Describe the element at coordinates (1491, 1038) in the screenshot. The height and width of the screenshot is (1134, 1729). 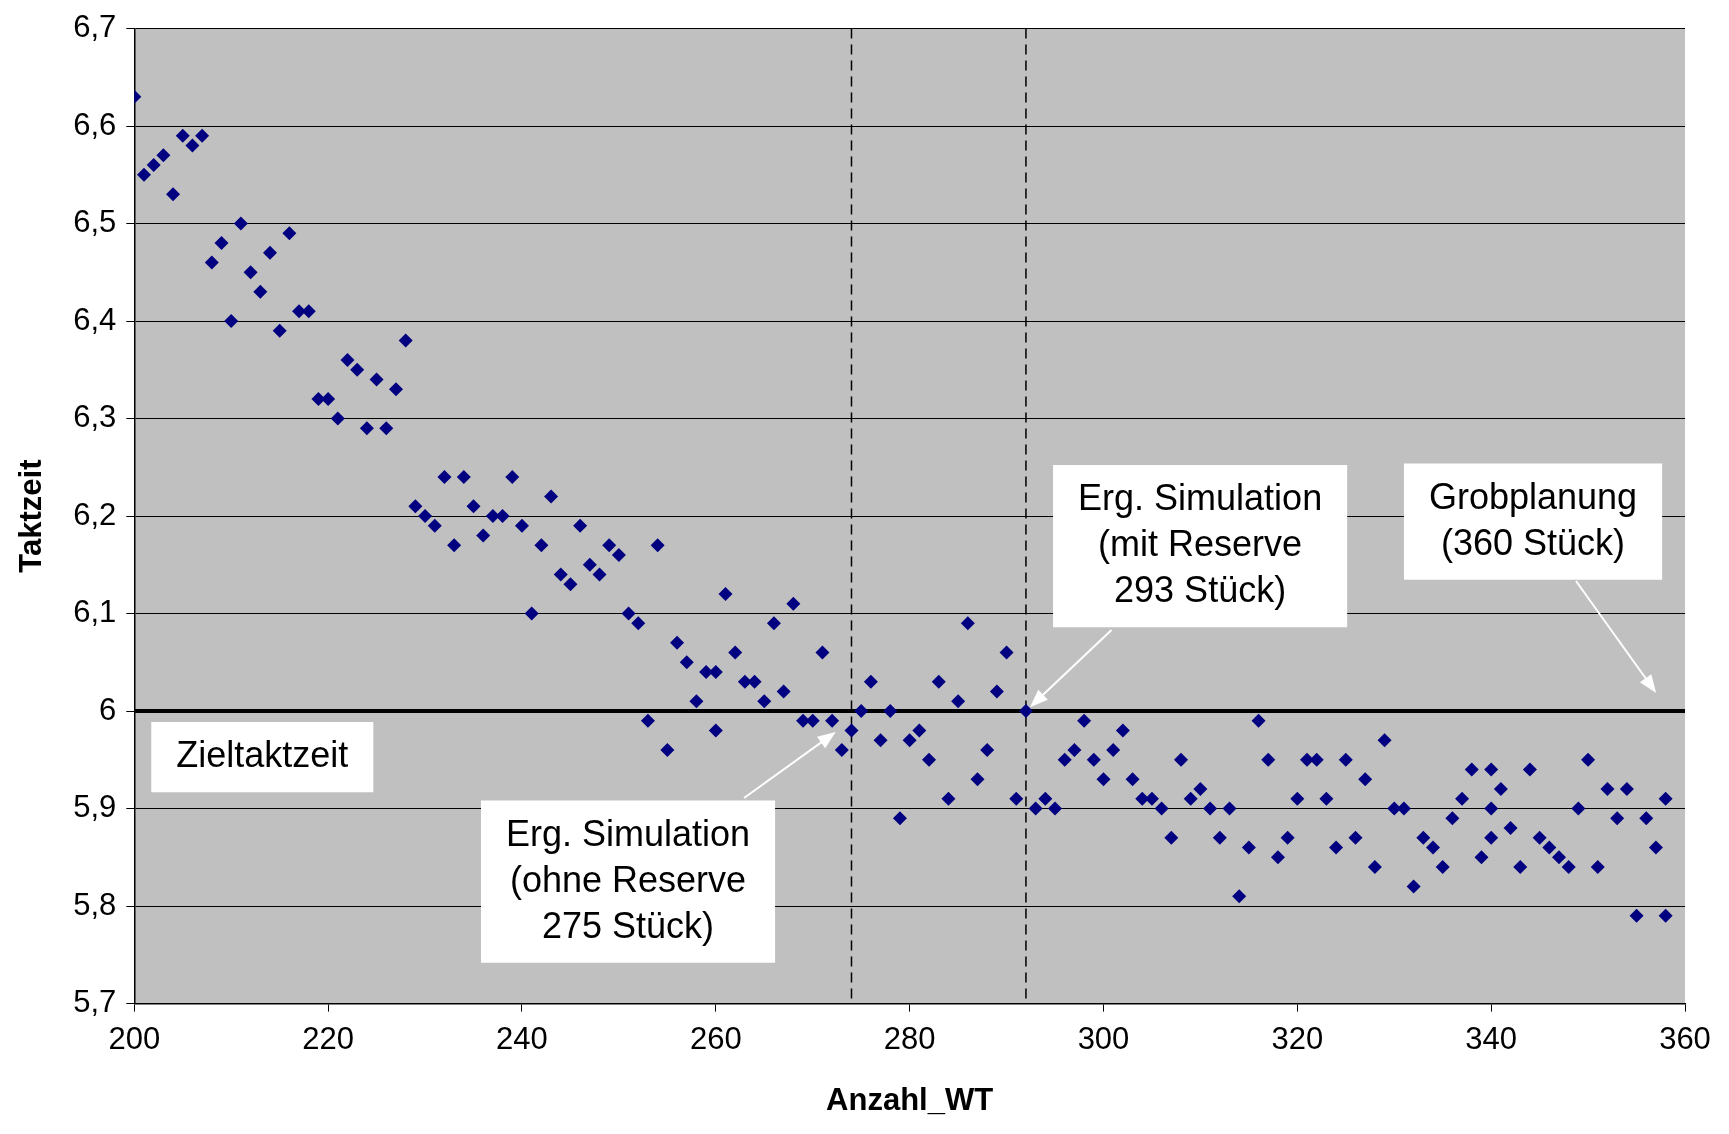
I see `x-tick-label: 340` at that location.